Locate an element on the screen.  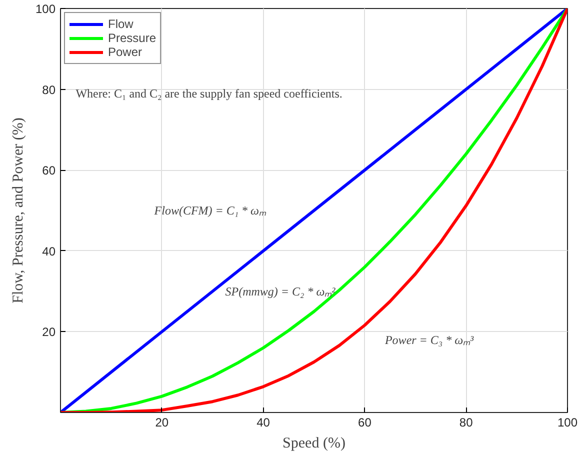
x-tick-label: 80 is located at coordinates (466, 423).